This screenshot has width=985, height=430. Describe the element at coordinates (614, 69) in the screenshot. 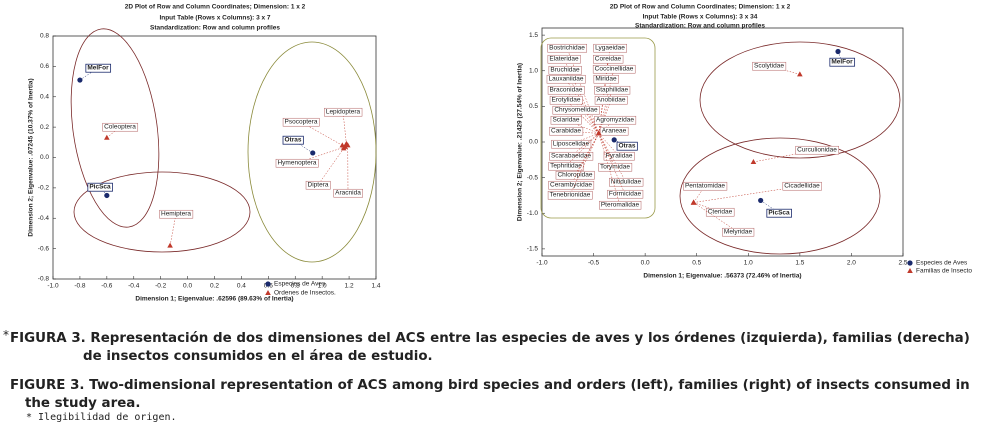

I see `point-label: Coccinellidae` at that location.